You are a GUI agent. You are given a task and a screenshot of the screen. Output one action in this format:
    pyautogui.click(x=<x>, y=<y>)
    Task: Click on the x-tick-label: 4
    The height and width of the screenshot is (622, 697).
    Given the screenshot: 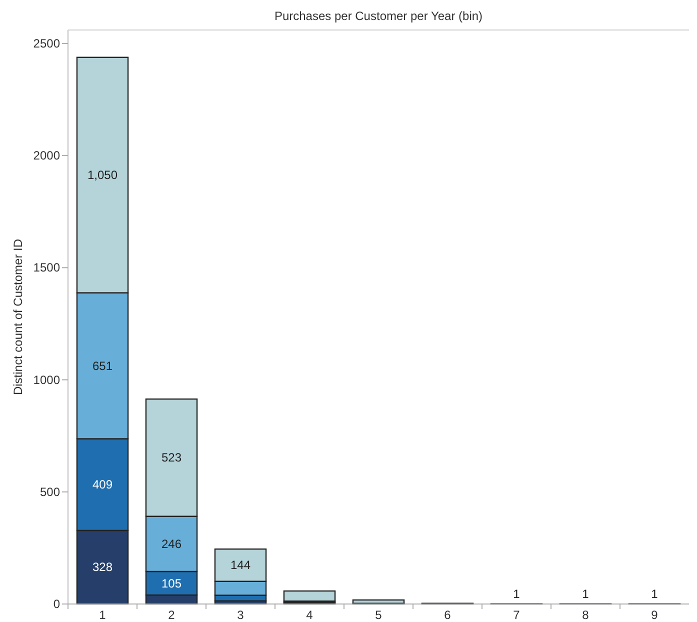 What is the action you would take?
    pyautogui.click(x=310, y=615)
    